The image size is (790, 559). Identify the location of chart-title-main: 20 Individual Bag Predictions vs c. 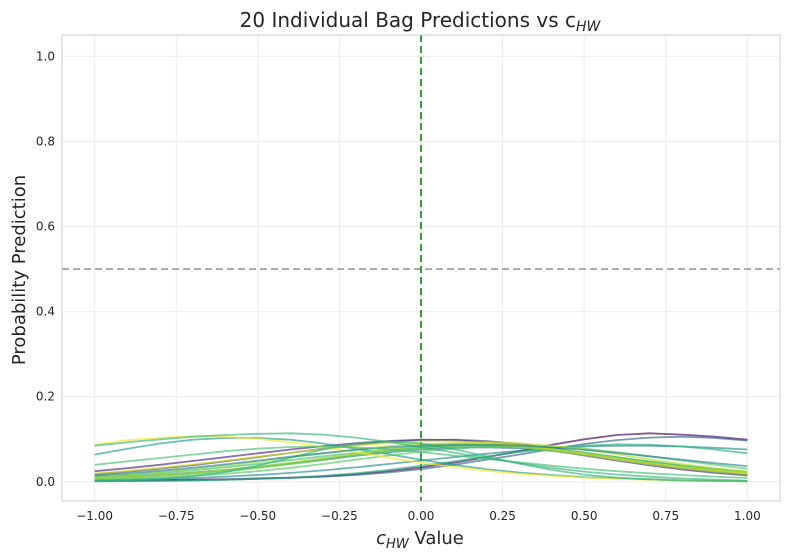
(408, 20).